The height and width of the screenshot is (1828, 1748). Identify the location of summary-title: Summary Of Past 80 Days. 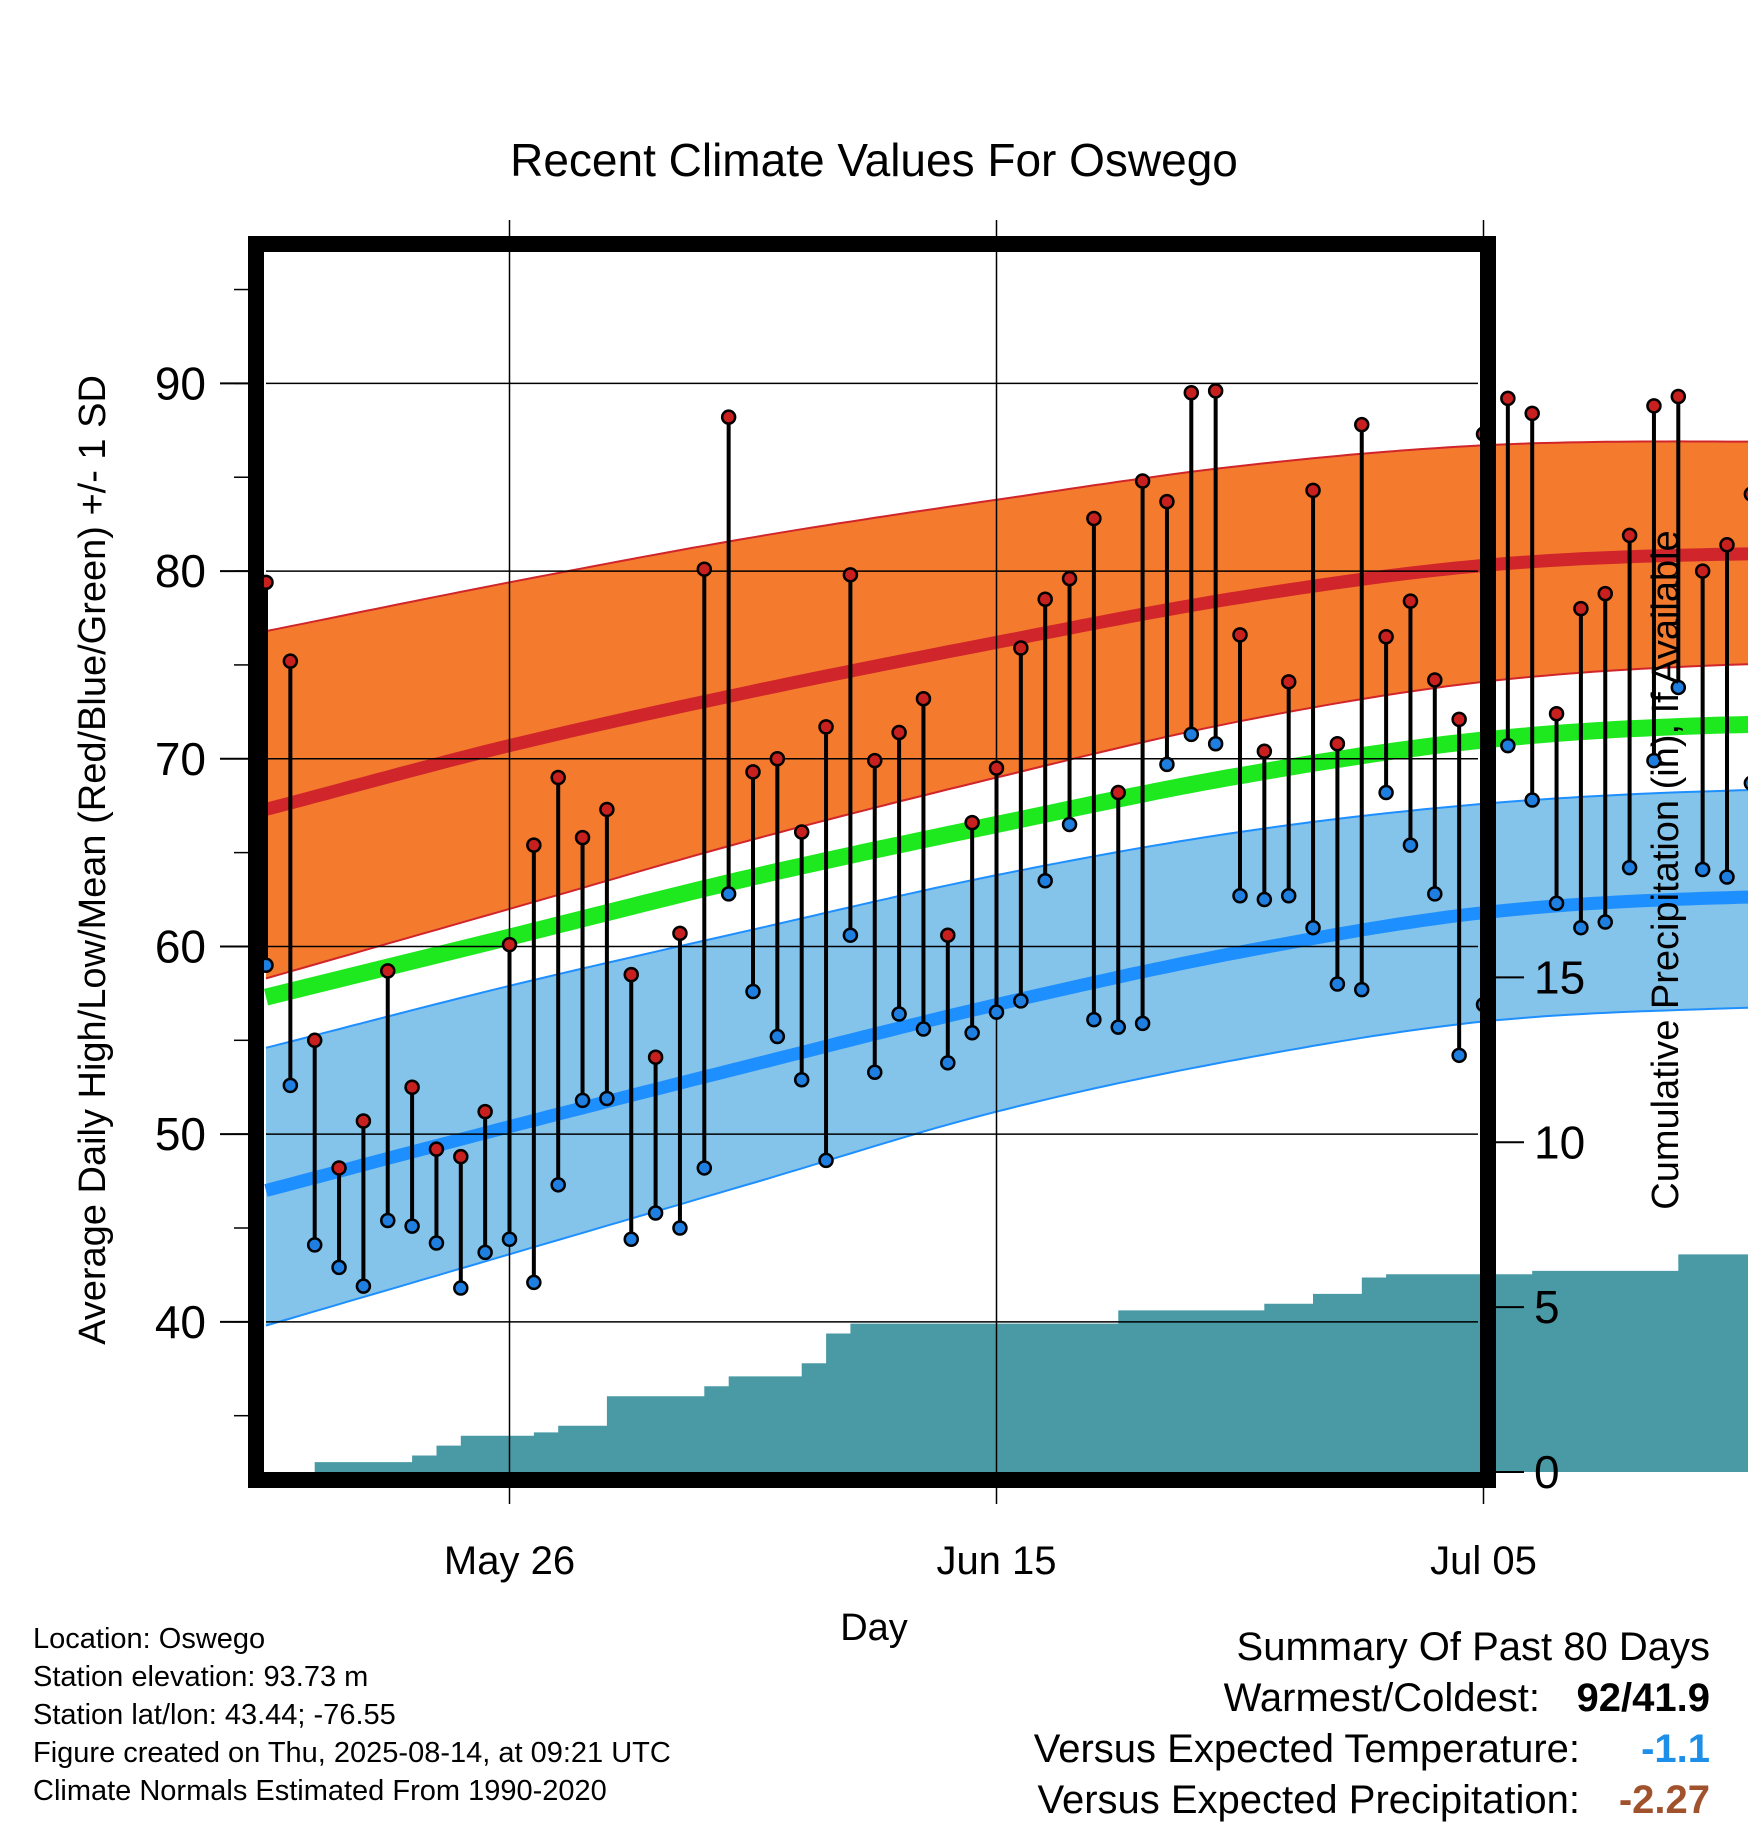
(1473, 1647).